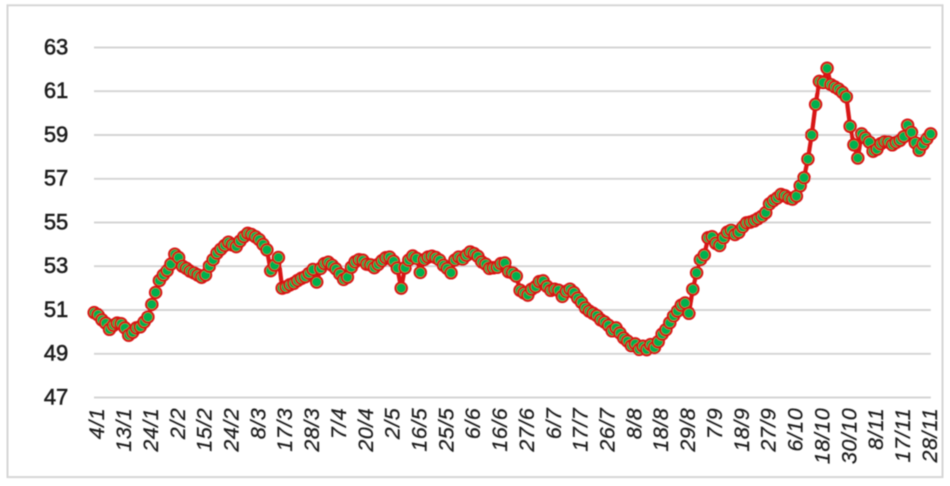 This screenshot has height=486, width=950. Describe the element at coordinates (473, 423) in the screenshot. I see `svg-text: 6/6` at that location.